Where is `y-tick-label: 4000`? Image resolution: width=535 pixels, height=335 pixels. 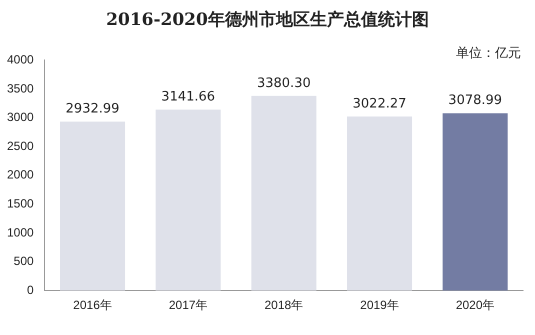
y-tick-label: 4000 is located at coordinates (20, 59).